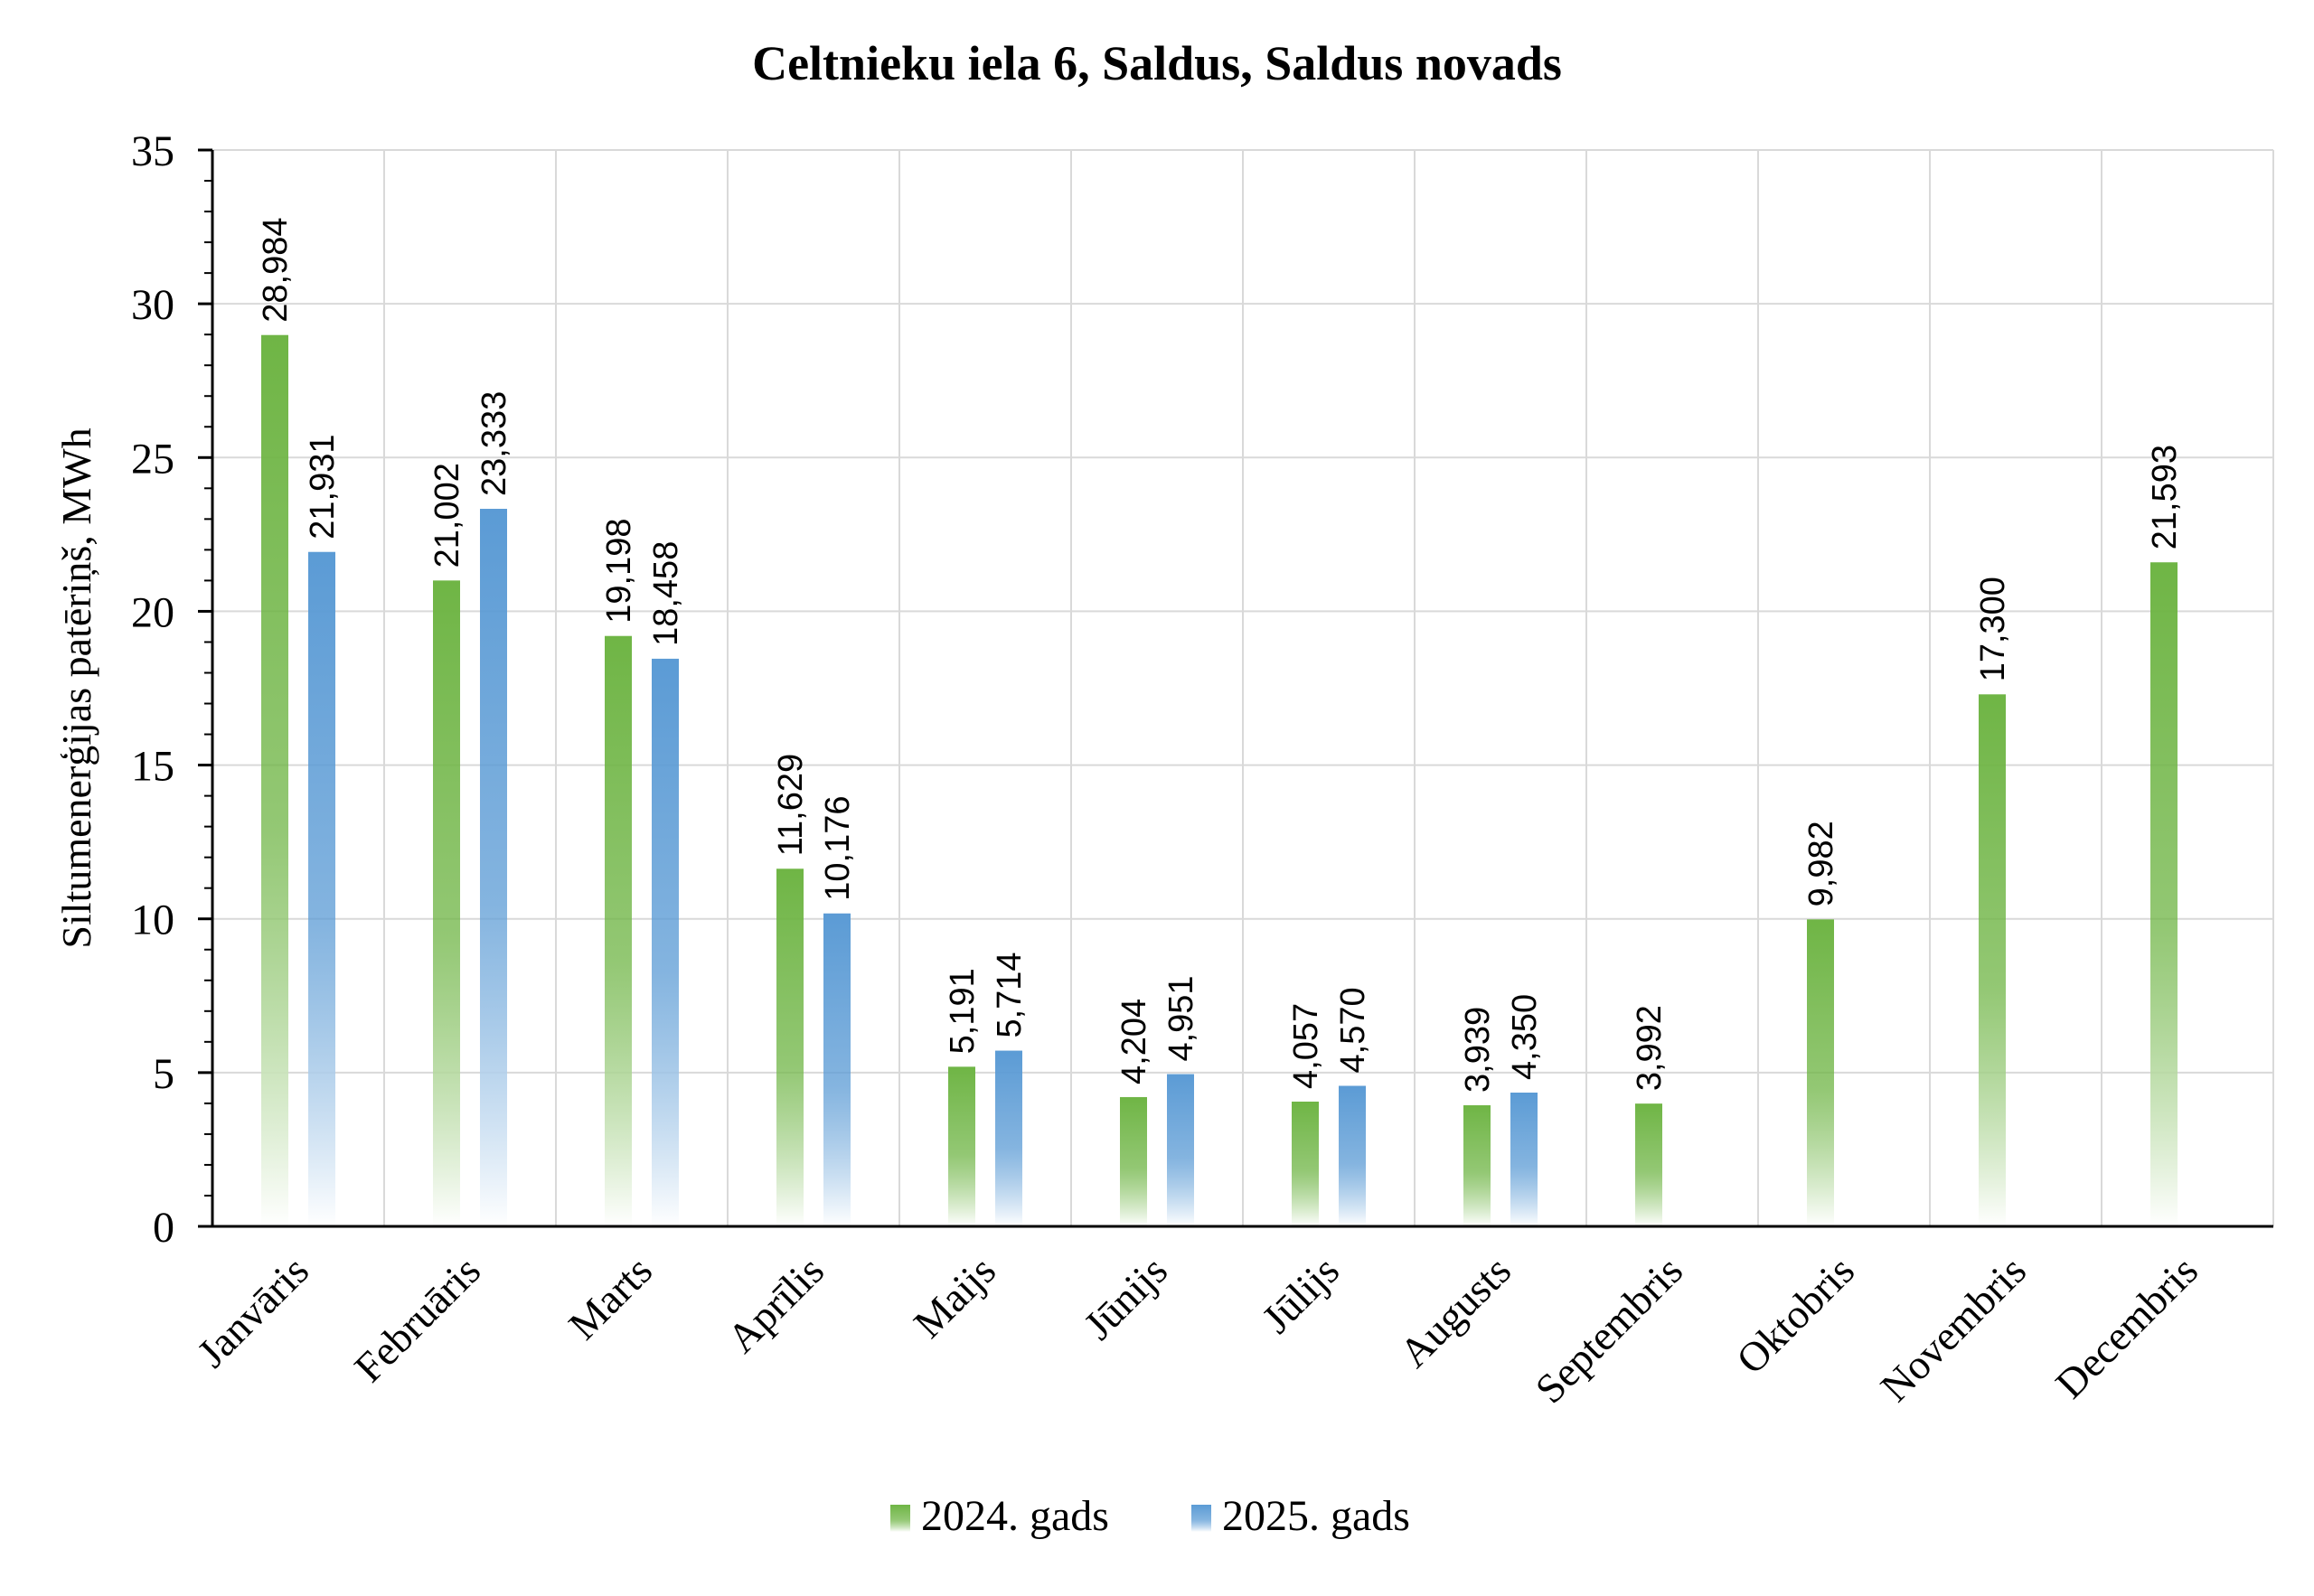 This screenshot has width=2314, height=1596. Describe the element at coordinates (1306, 1046) in the screenshot. I see `data-label: 4,057` at that location.